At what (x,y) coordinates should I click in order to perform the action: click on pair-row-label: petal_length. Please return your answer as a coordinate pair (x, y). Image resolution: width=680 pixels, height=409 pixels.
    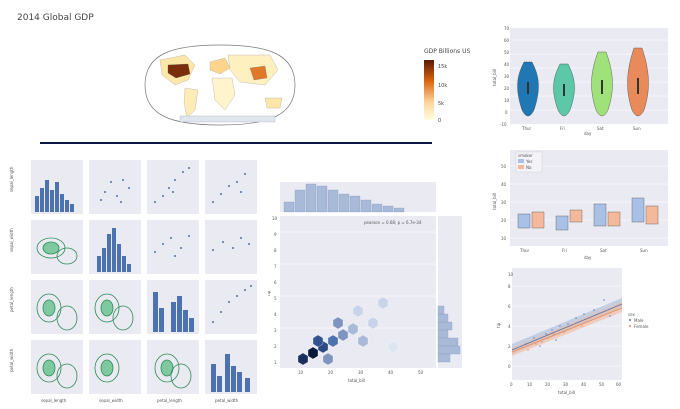
    Looking at the image, I should click on (11, 299).